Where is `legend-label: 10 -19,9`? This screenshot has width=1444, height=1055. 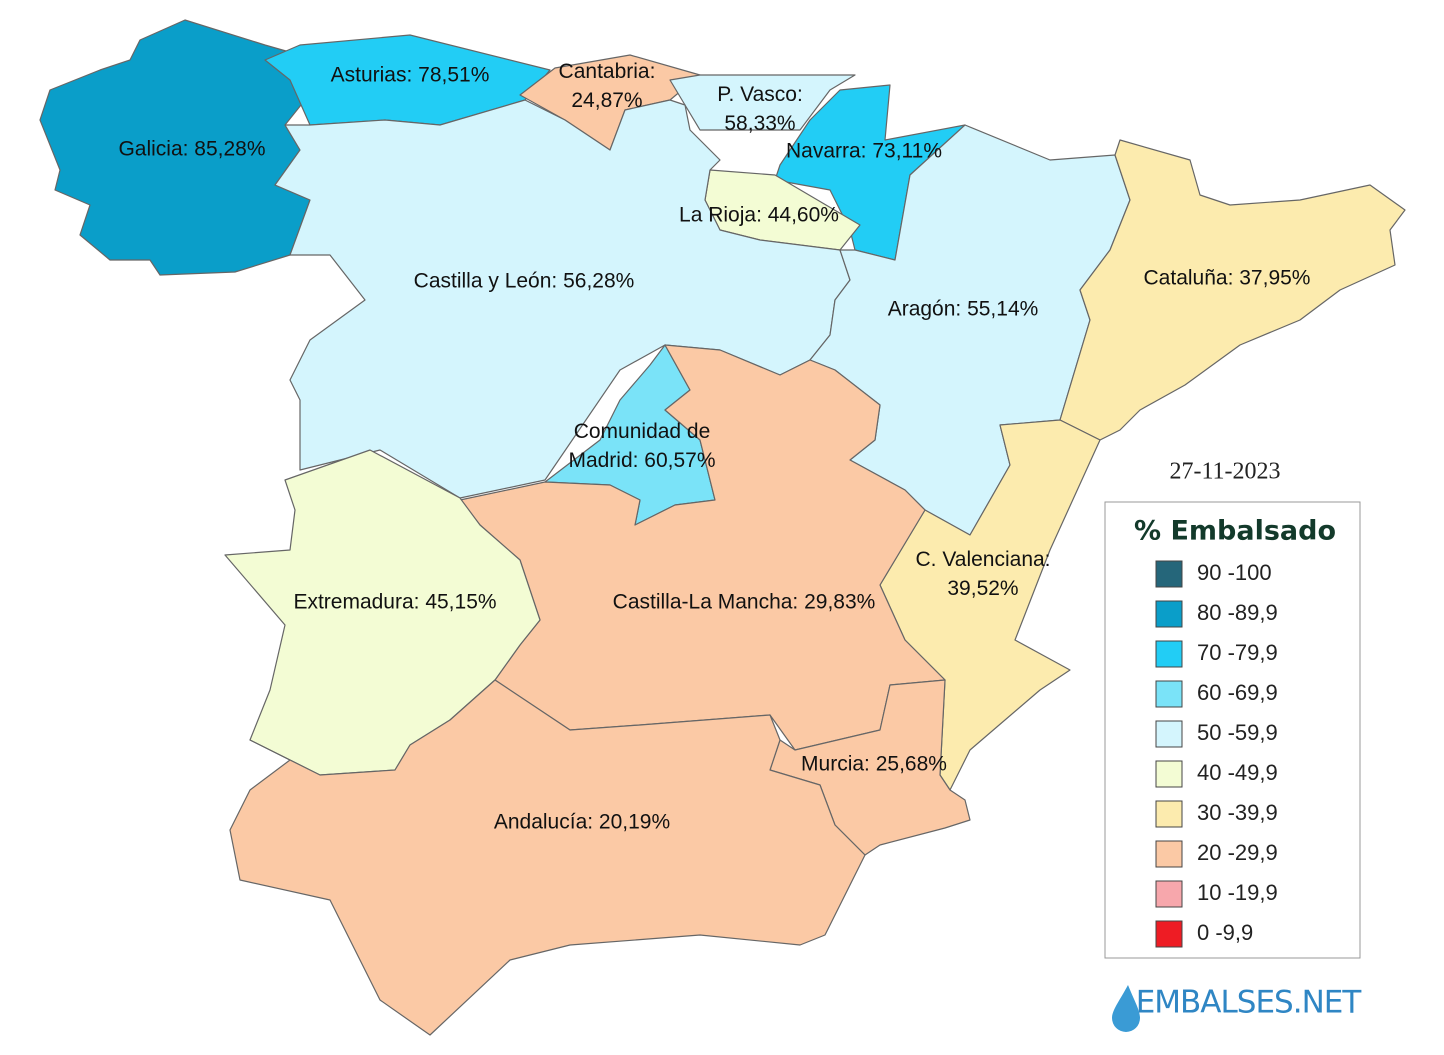 legend-label: 10 -19,9 is located at coordinates (1237, 892).